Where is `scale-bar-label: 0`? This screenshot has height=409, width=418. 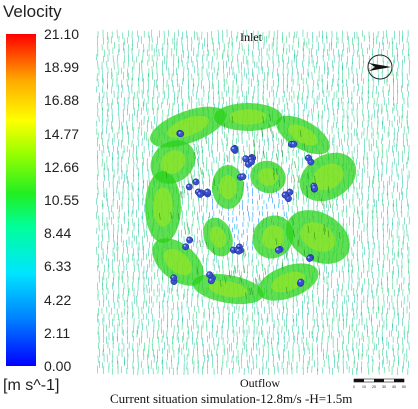 scale-bar-label: 0 is located at coordinates (354, 387).